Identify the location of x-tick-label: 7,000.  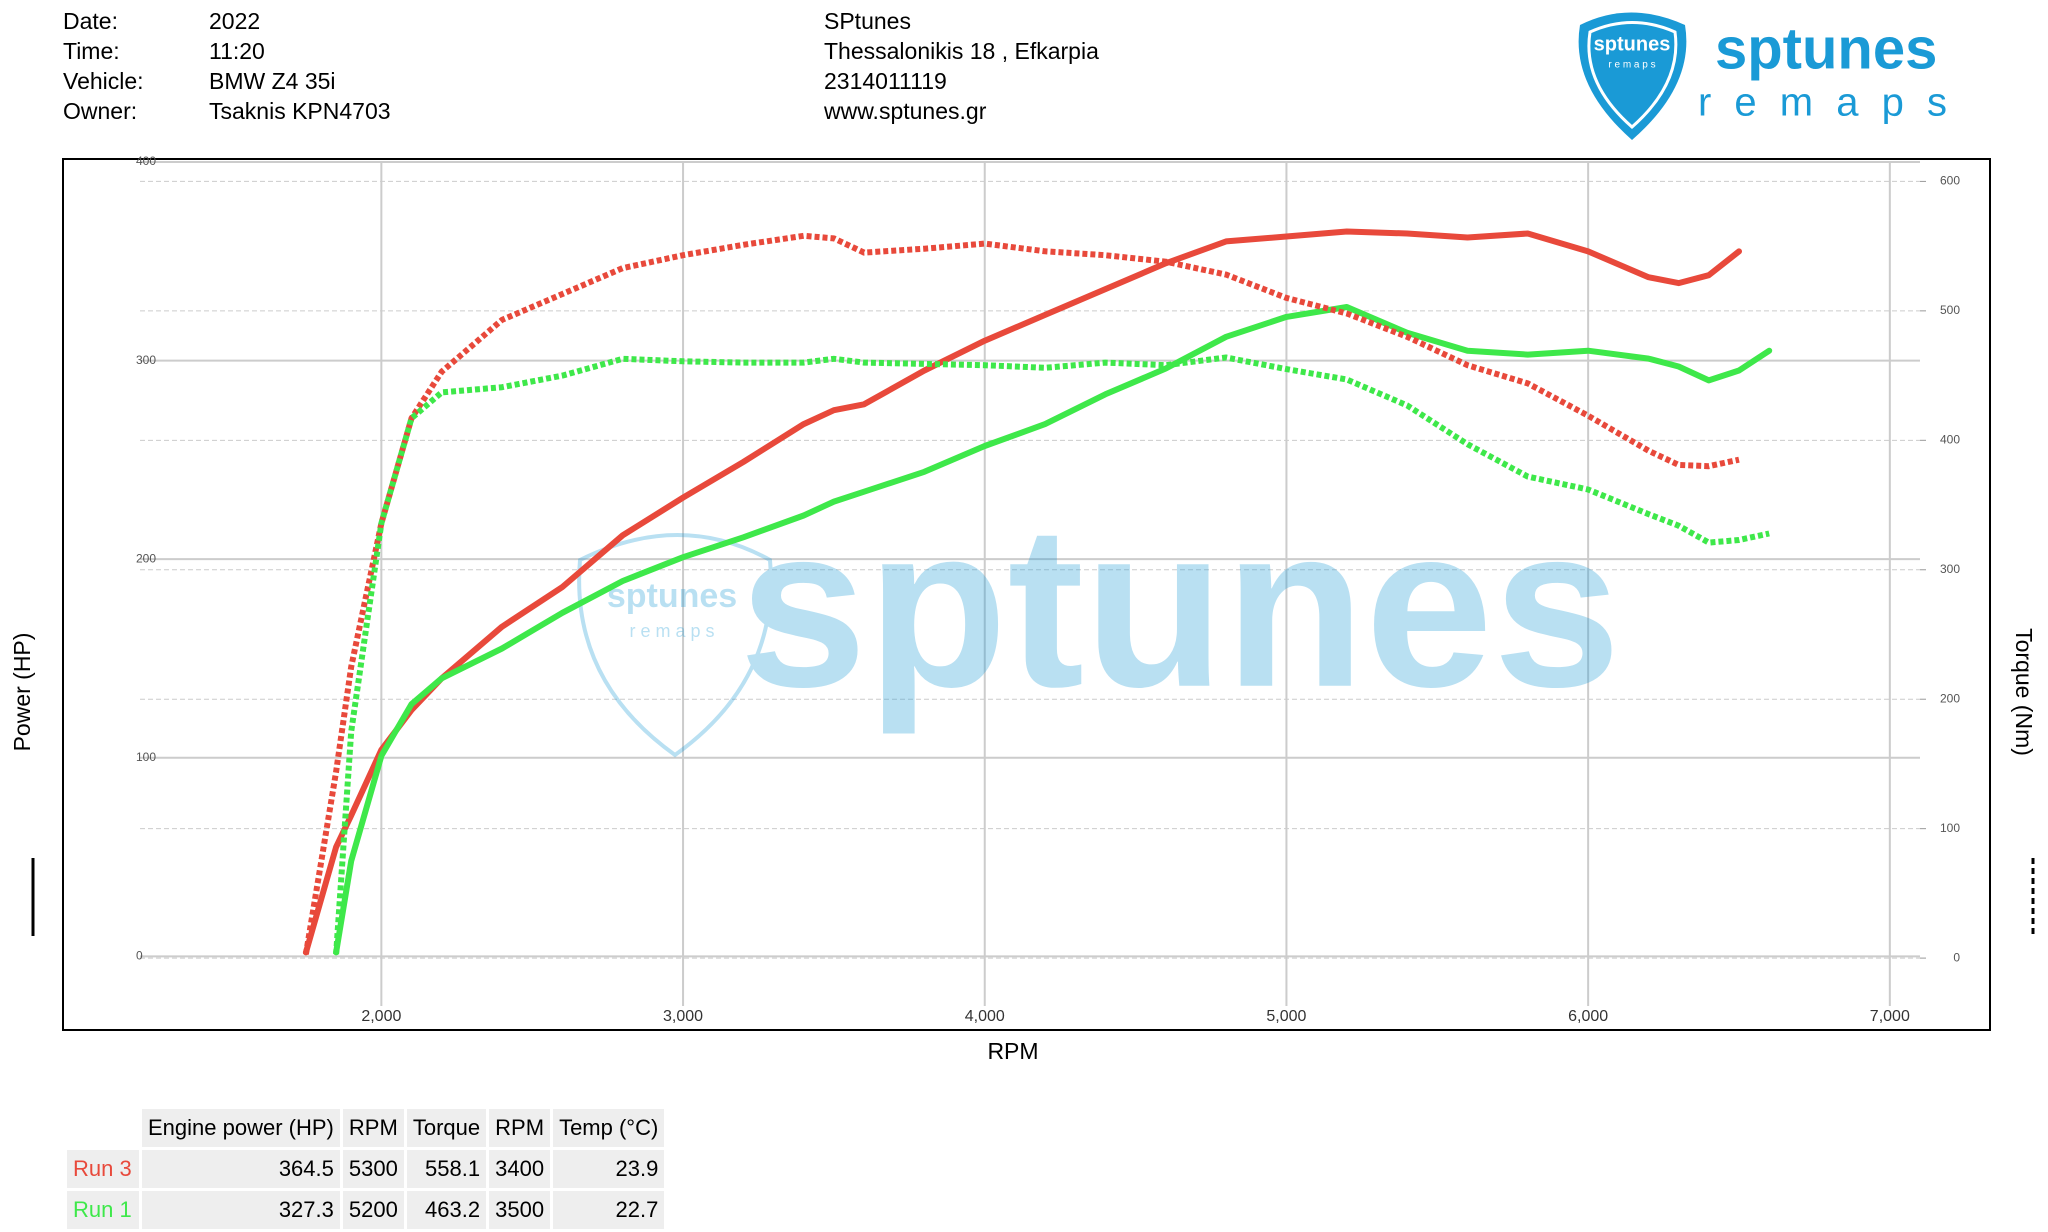
(1890, 1016).